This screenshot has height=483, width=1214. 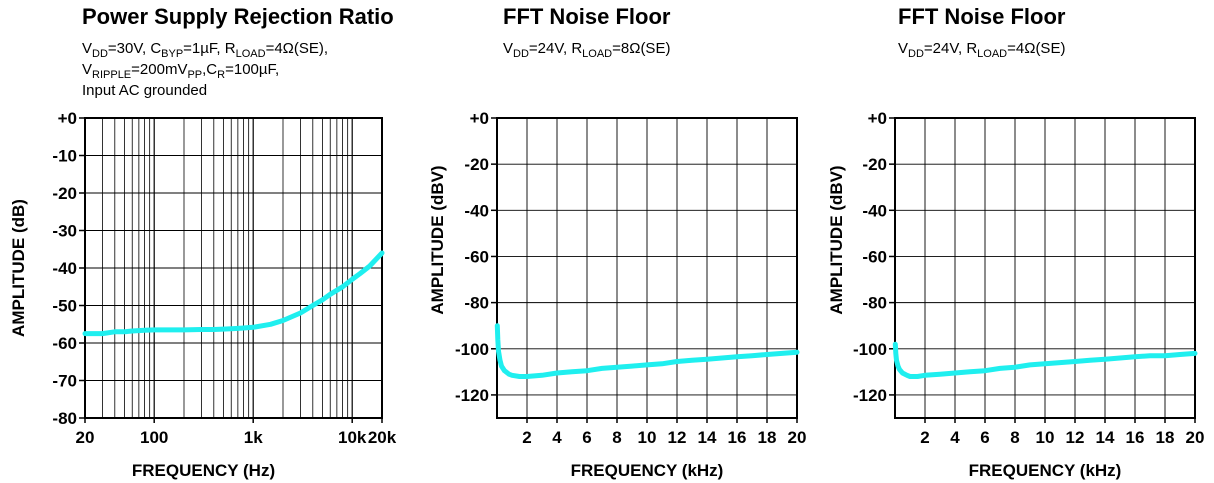 I want to click on y-tick-label: -10, so click(x=64, y=156).